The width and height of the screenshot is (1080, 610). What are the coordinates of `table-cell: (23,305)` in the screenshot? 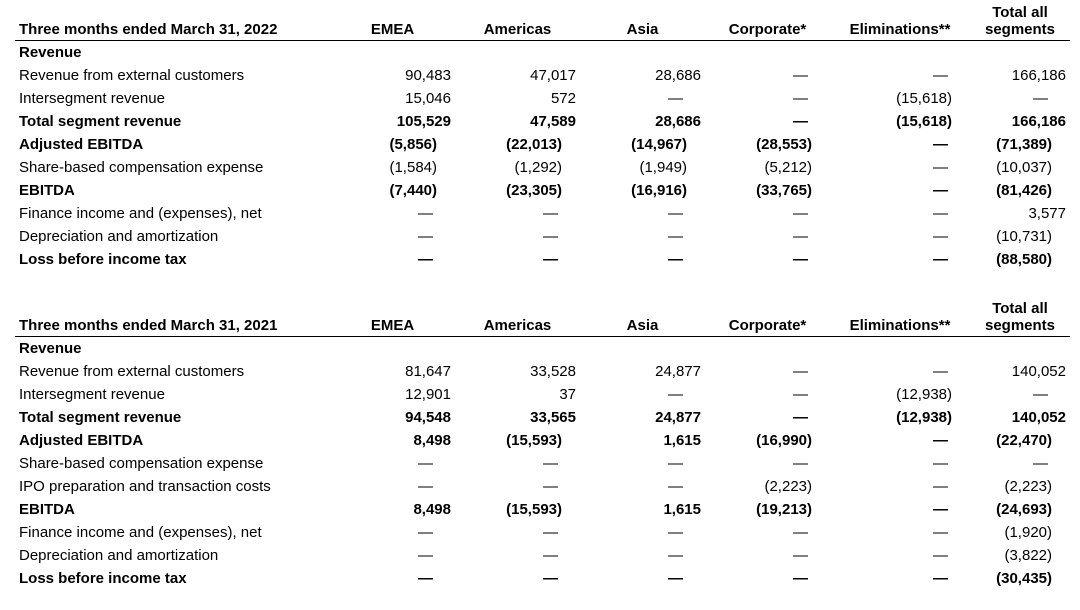 It's located at (534, 190).